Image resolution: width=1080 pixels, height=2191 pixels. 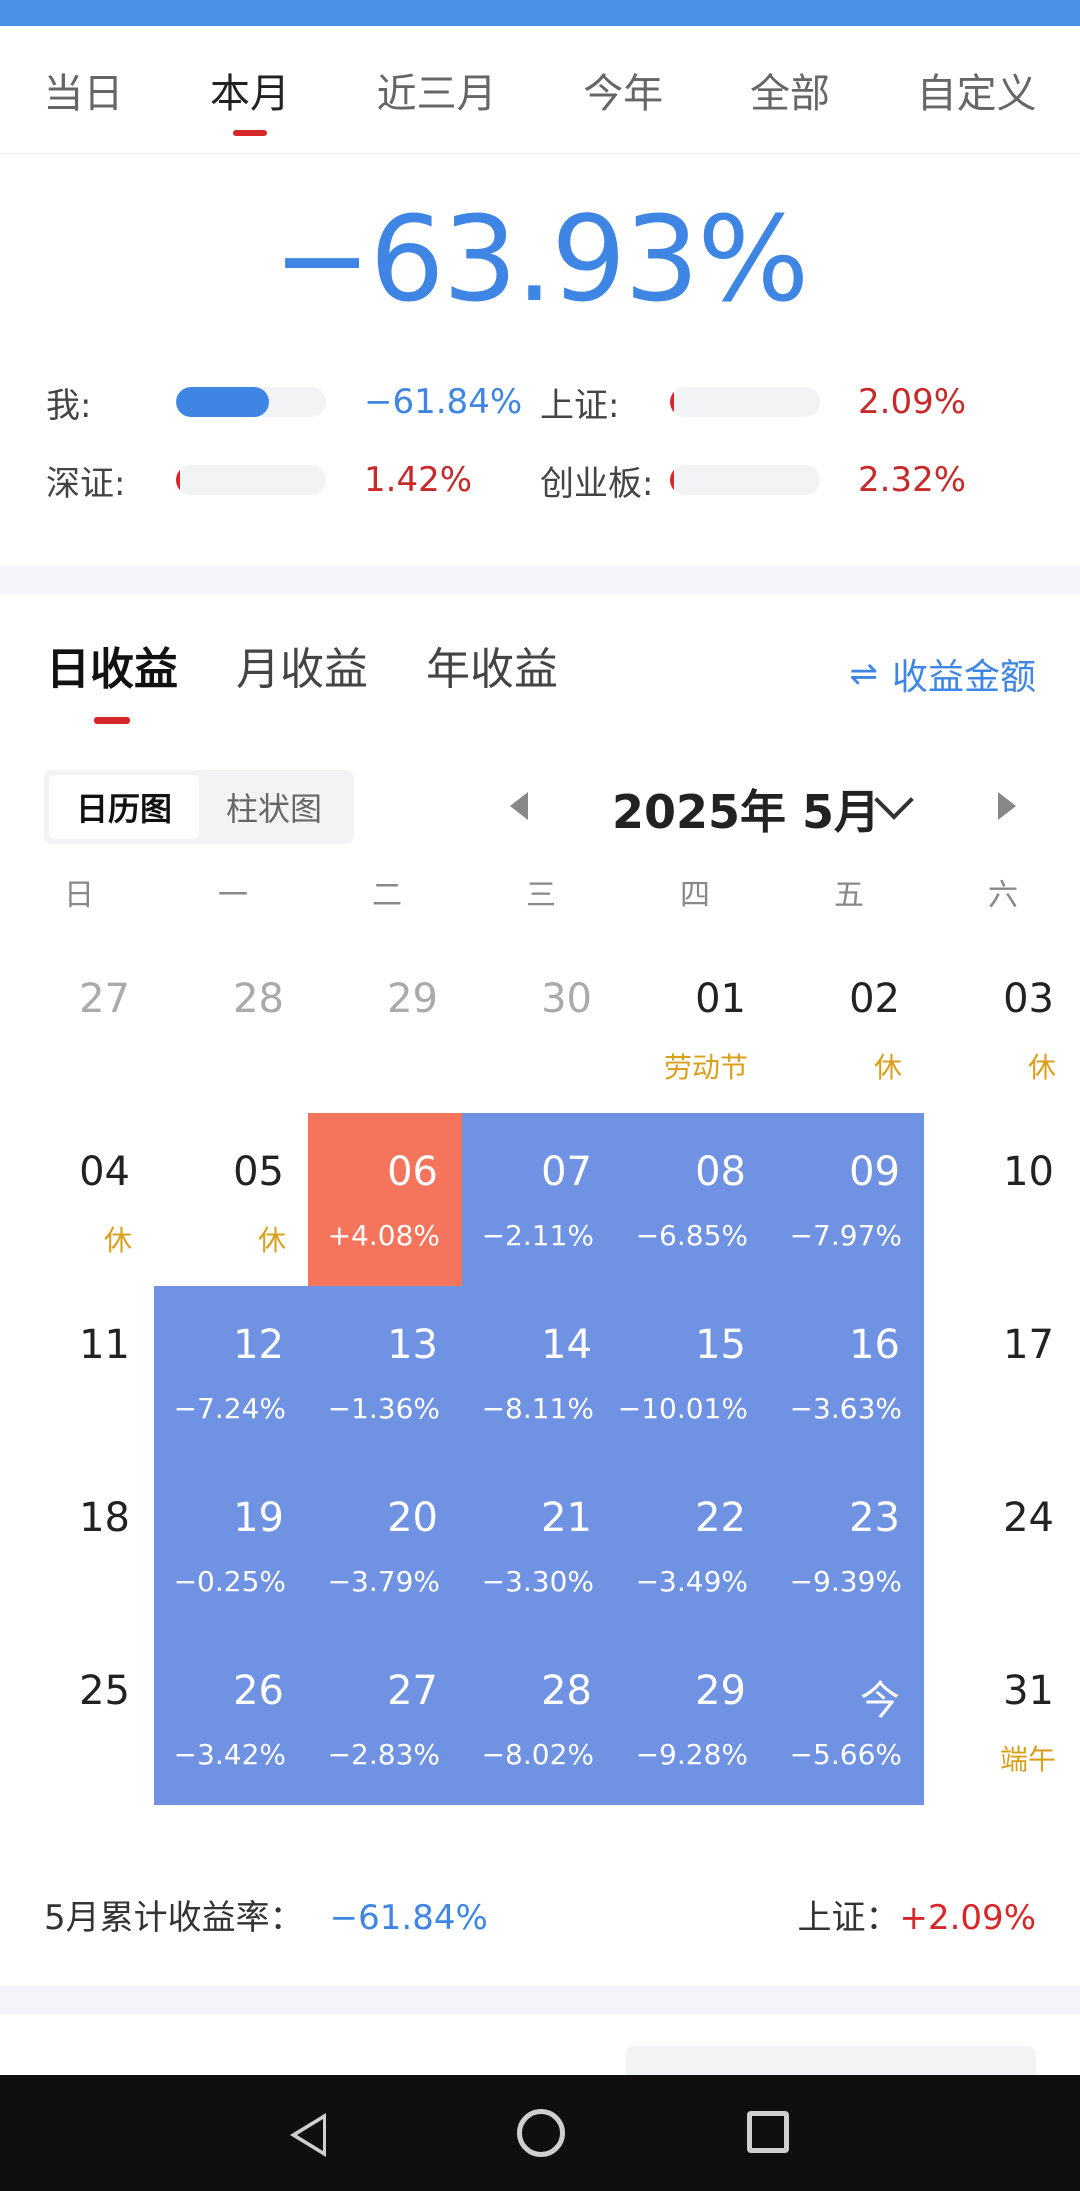 What do you see at coordinates (789, 93) in the screenshot?
I see `tab-all: 全部` at bounding box center [789, 93].